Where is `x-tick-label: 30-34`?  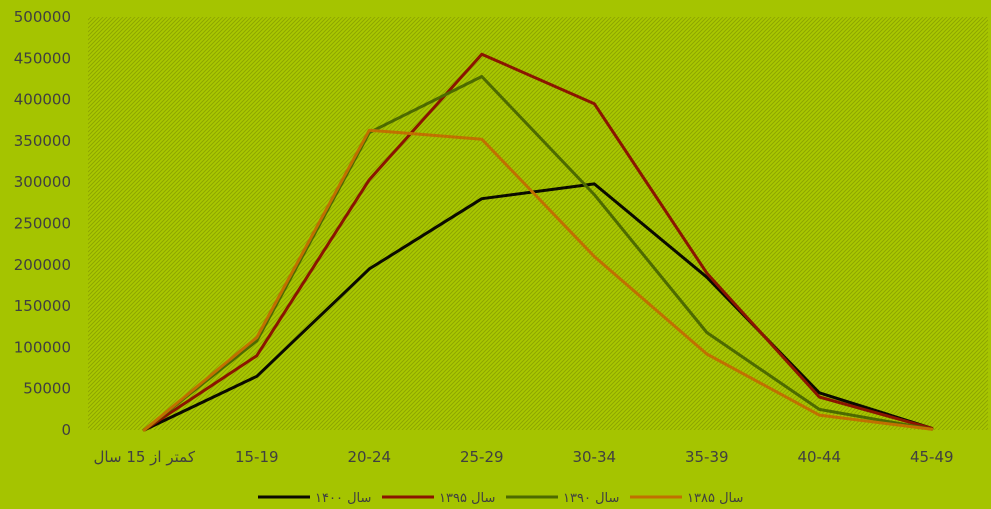 x-tick-label: 30-34 is located at coordinates (594, 457).